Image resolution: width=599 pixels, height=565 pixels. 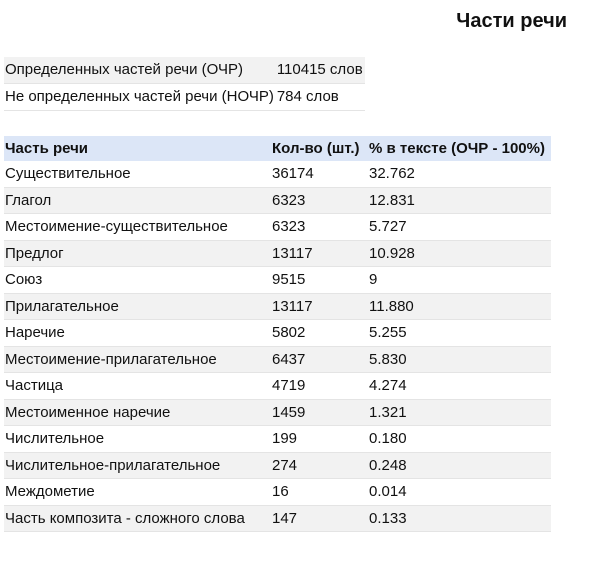 I want to click on table-row: Междометие 16 0.014, so click(x=277, y=492).